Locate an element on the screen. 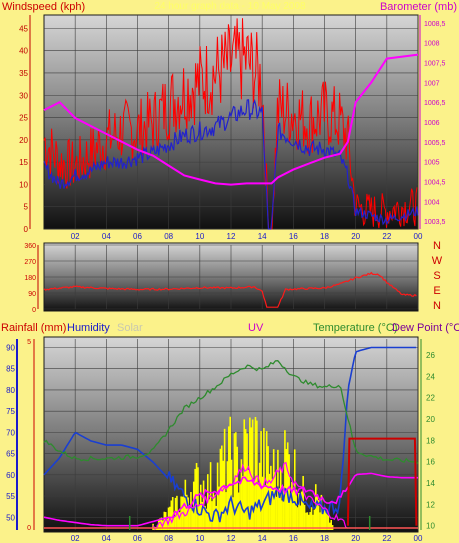 This screenshot has height=543, width=459. temperature-tick-label: 26 is located at coordinates (430, 355).